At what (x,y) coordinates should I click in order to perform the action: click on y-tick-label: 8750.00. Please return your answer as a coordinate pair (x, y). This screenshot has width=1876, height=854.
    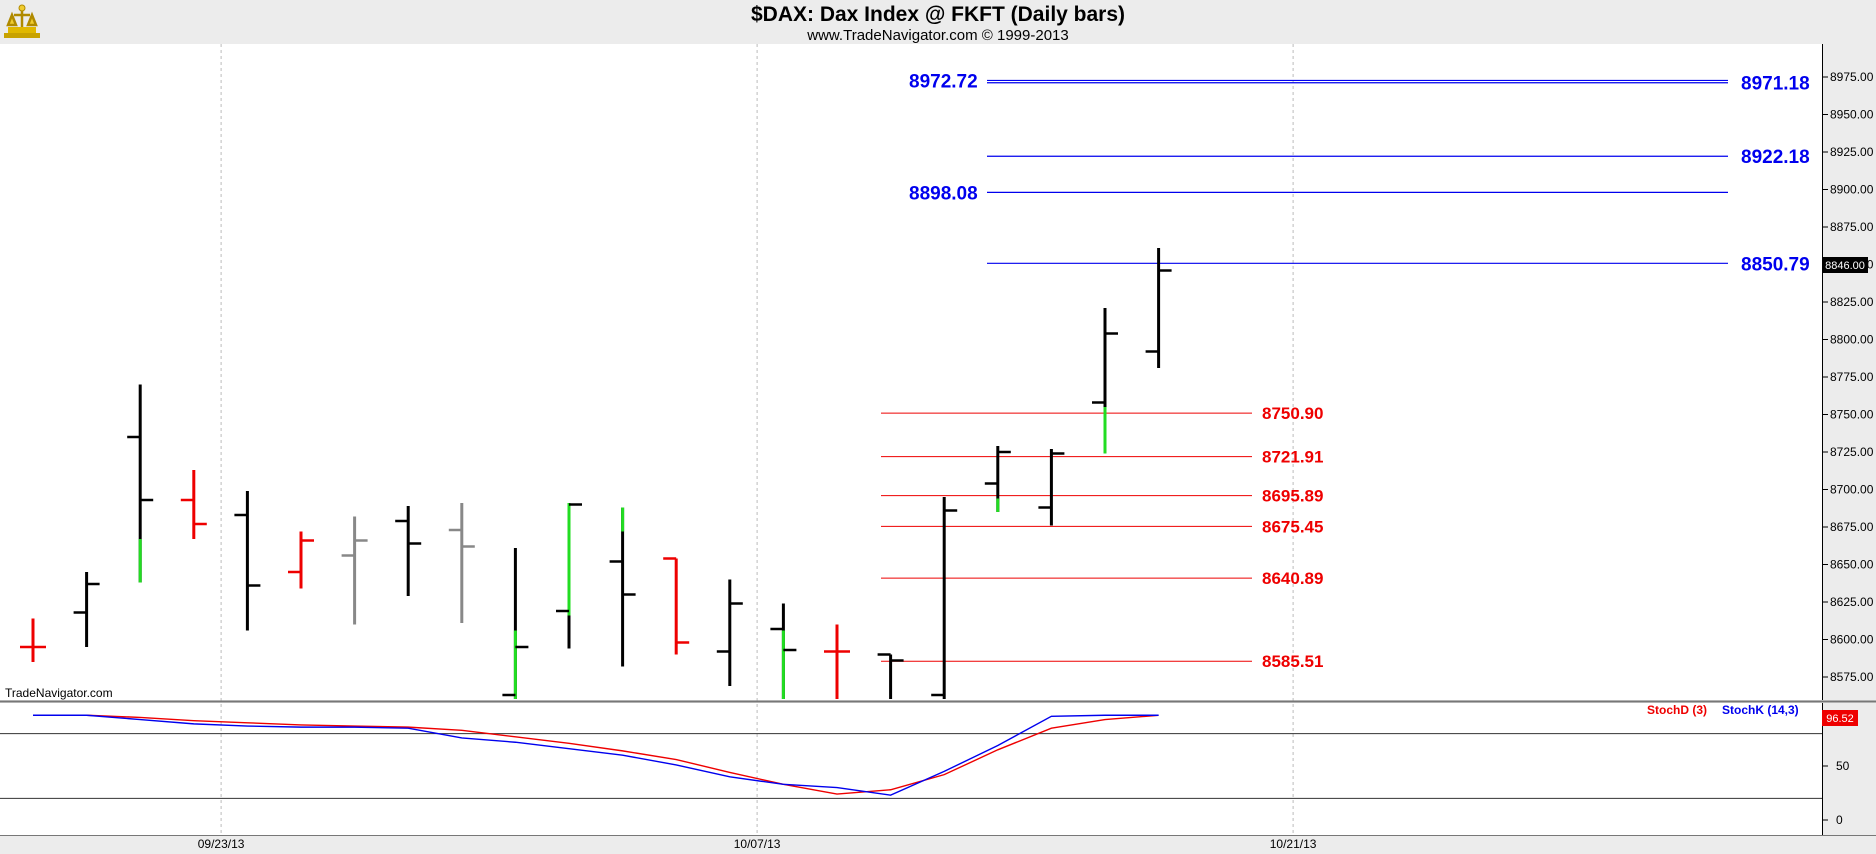
    Looking at the image, I should click on (1852, 415).